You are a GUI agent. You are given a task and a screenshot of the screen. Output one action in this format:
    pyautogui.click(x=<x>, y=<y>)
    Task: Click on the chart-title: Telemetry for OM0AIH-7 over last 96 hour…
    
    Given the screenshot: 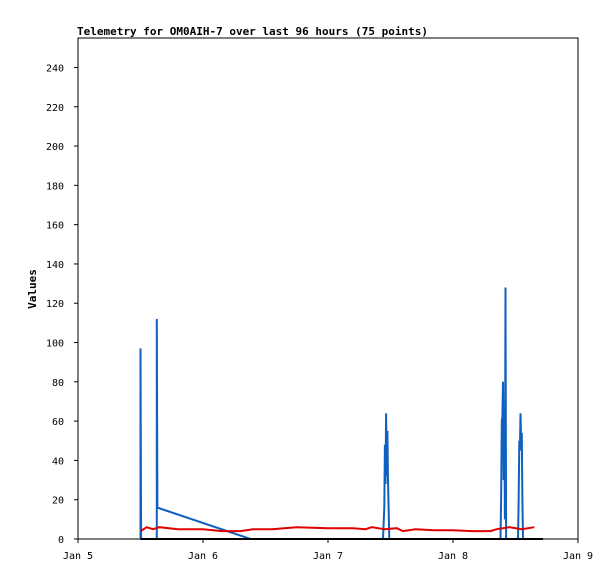 What is the action you would take?
    pyautogui.click(x=252, y=31)
    